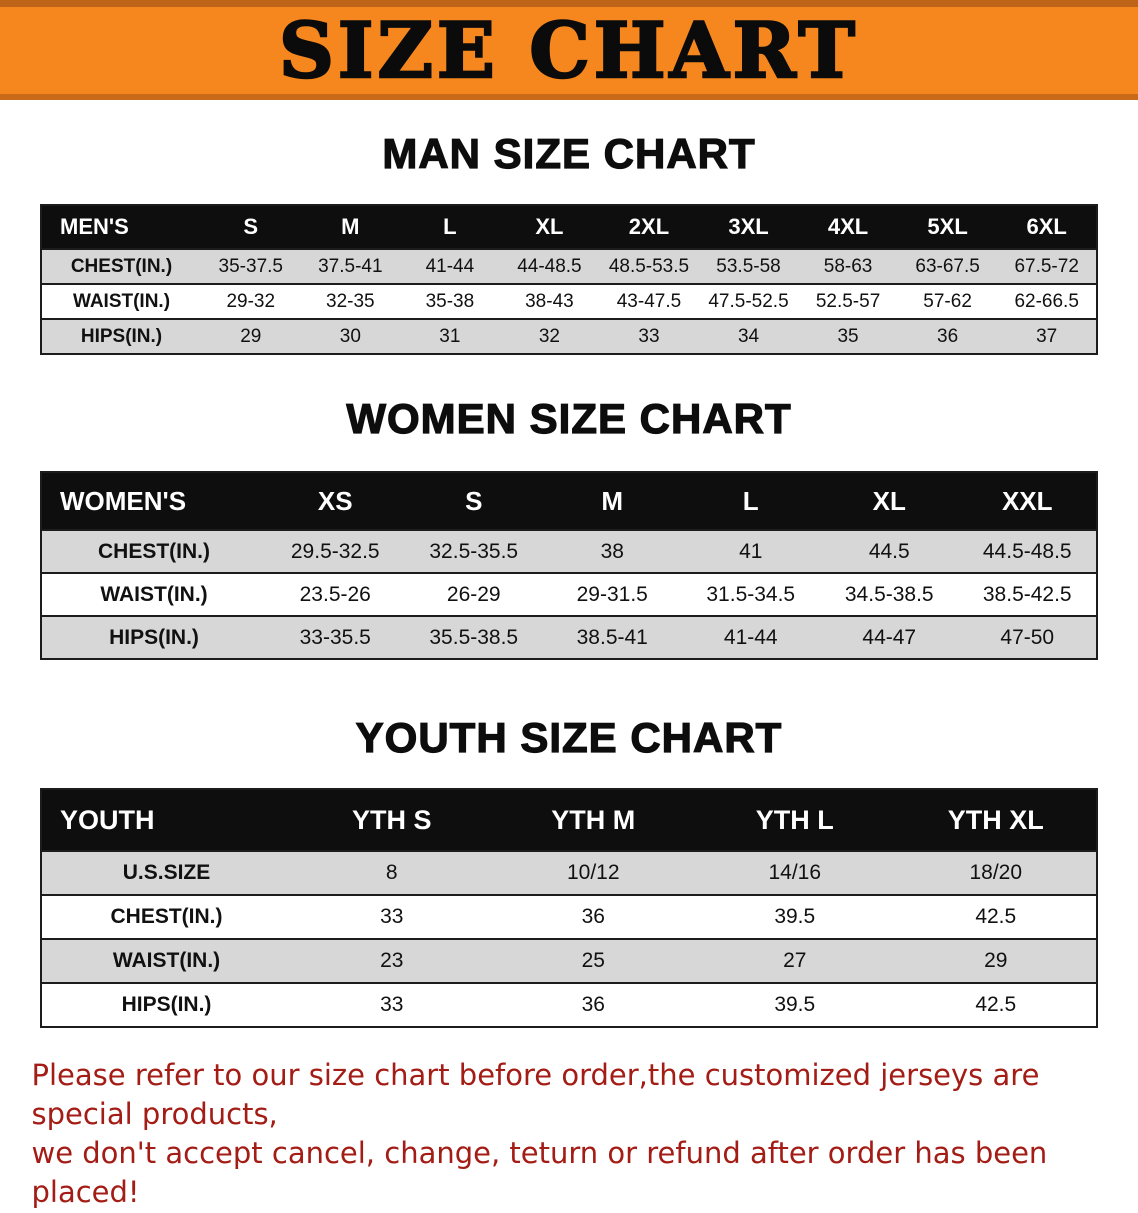 The width and height of the screenshot is (1138, 1213). Describe the element at coordinates (392, 820) in the screenshot. I see `column-header: YTH S` at that location.